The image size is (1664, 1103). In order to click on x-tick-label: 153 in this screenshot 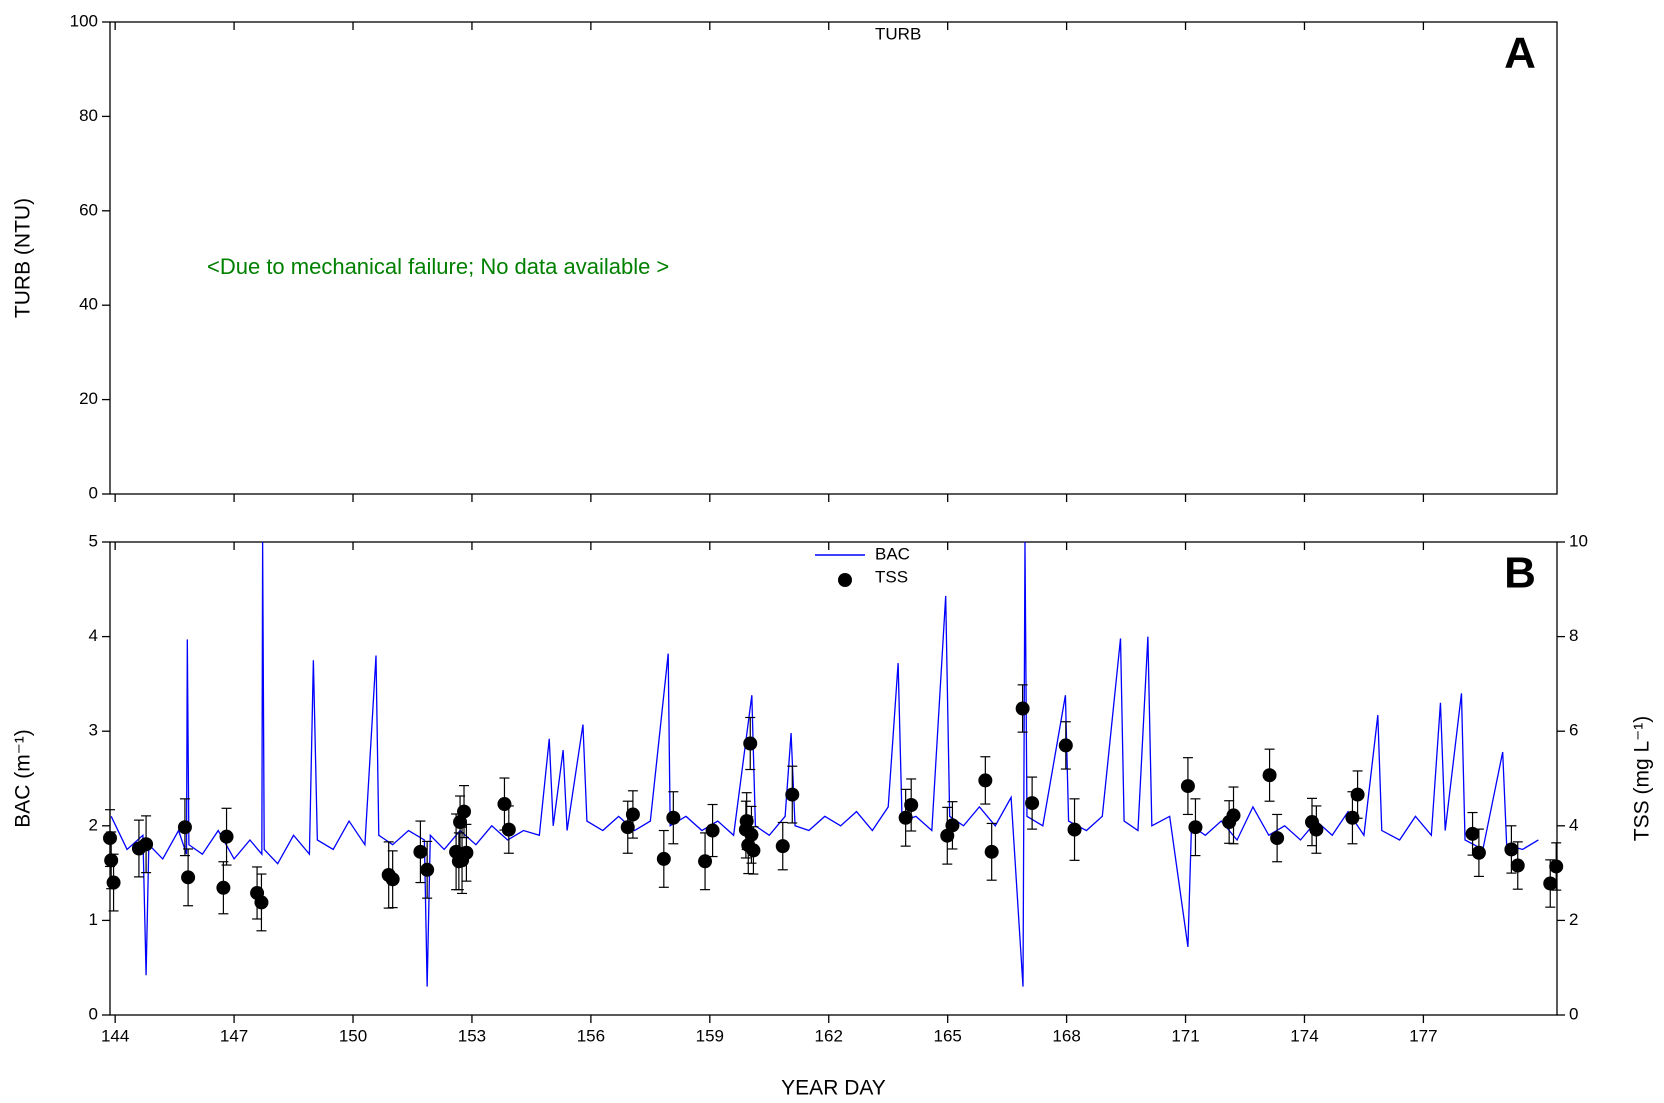, I will do `click(472, 1035)`.